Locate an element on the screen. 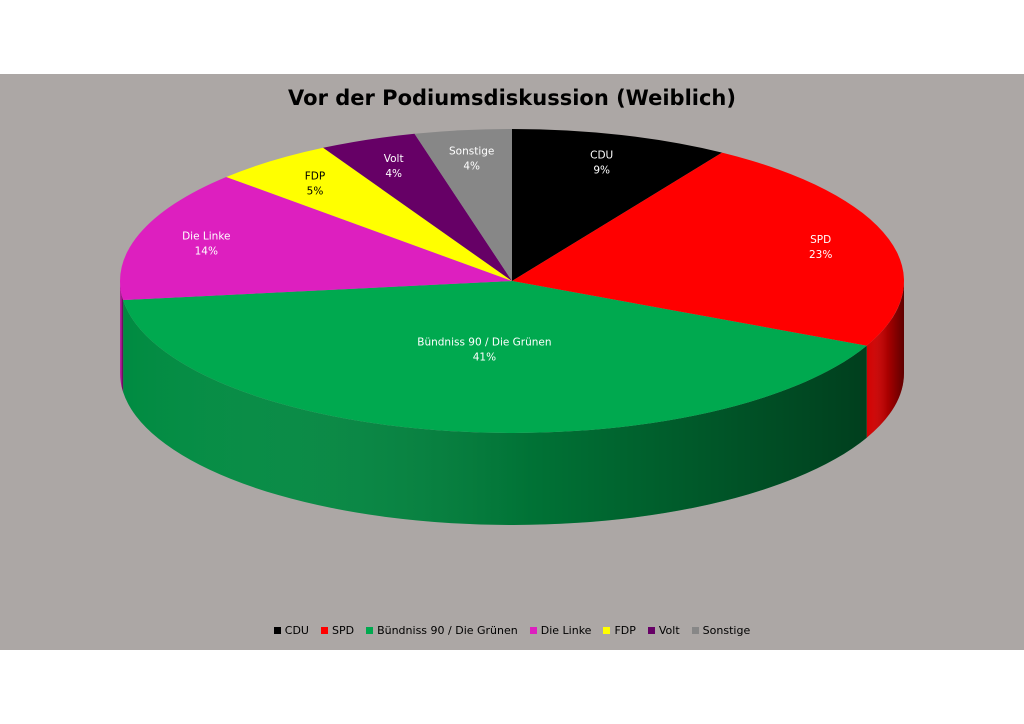 The image size is (1024, 724). data-label-percent: 14% is located at coordinates (206, 251).